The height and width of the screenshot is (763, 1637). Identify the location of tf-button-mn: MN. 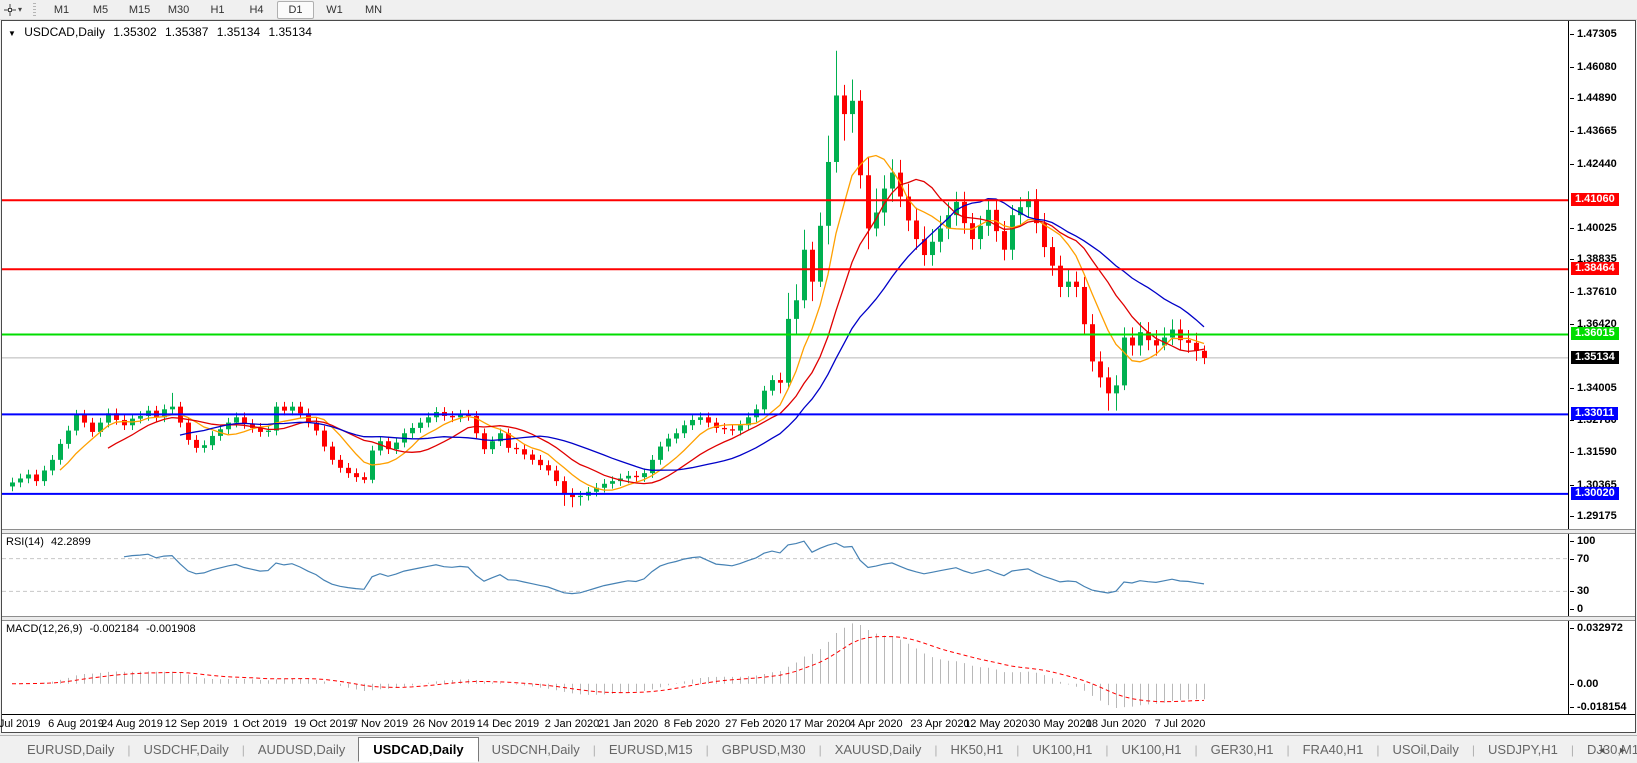
(373, 9).